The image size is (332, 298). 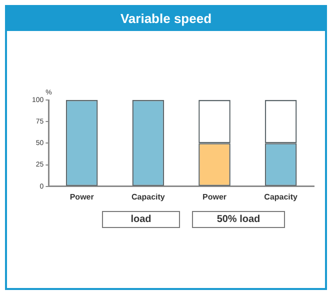 I want to click on text: load, so click(x=141, y=219).